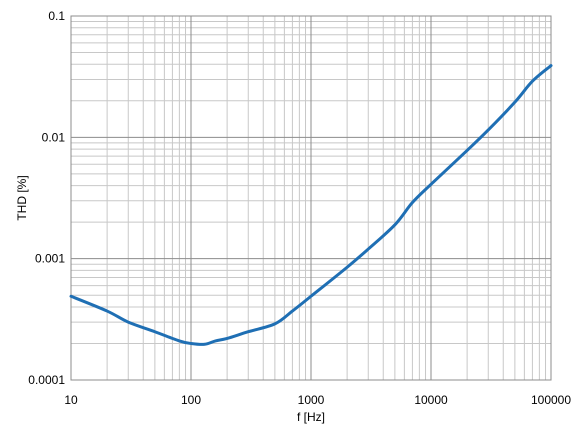 The image size is (587, 426). What do you see at coordinates (431, 400) in the screenshot?
I see `x-tick-label: 10000` at bounding box center [431, 400].